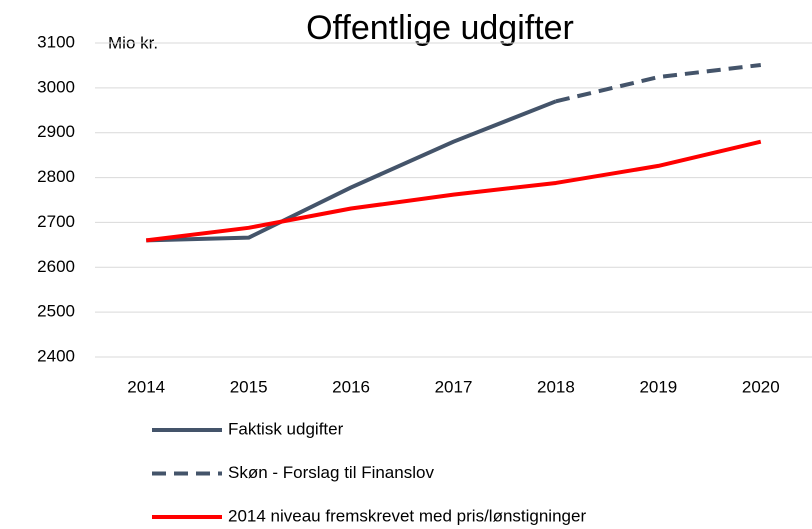 The width and height of the screenshot is (812, 529). Describe the element at coordinates (56, 41) in the screenshot. I see `y-tick-label: 3100` at that location.